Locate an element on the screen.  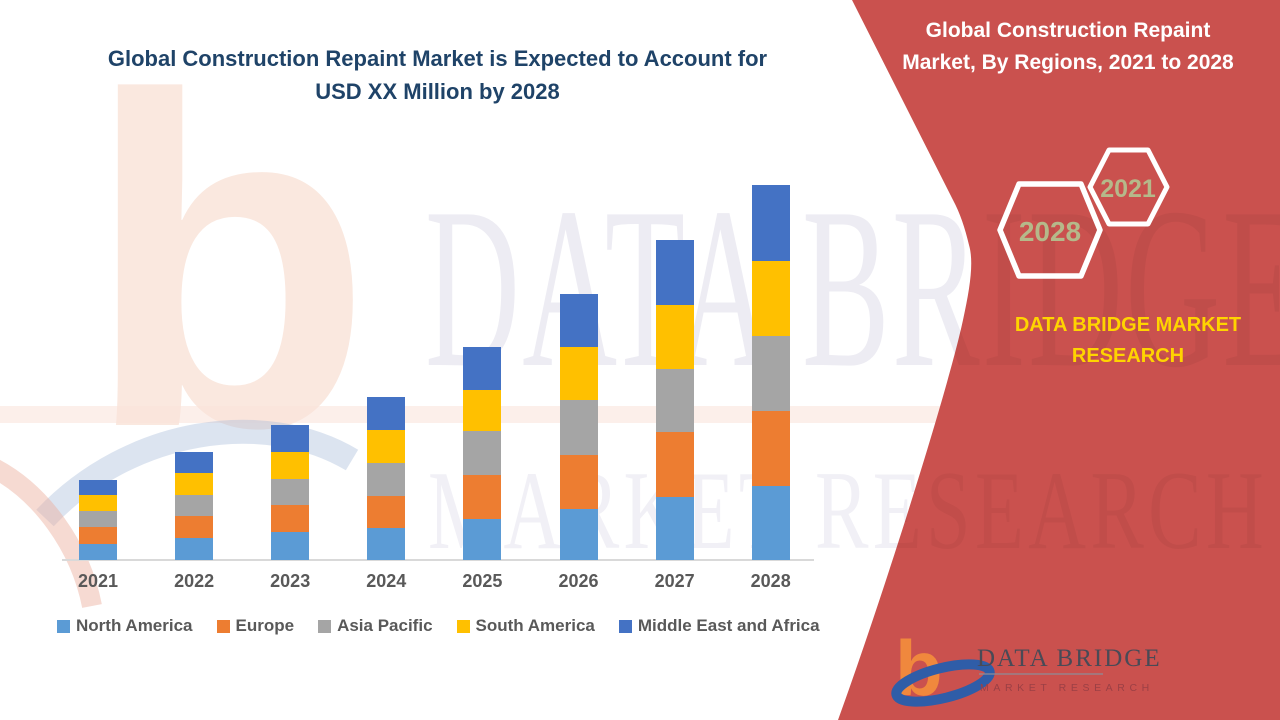
bar-segment-north-america-2021 is located at coordinates (98, 552).